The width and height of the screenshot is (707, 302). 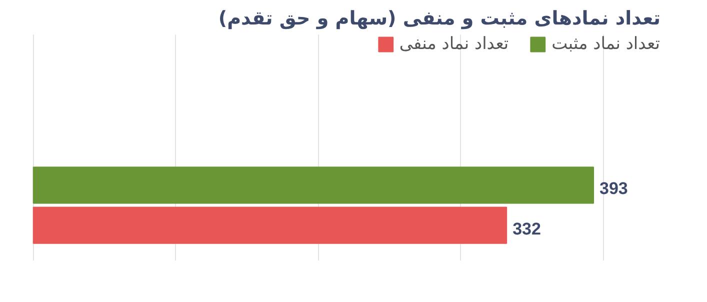 What do you see at coordinates (454, 44) in the screenshot?
I see `legend-label: تعداد نماد منفی` at bounding box center [454, 44].